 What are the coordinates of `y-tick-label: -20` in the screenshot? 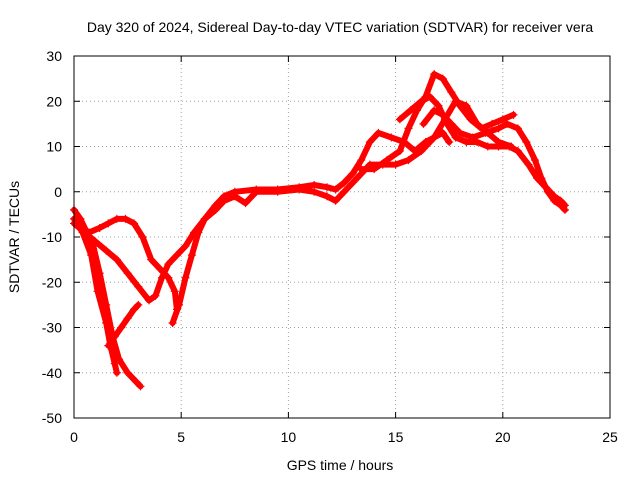 It's located at (52, 282).